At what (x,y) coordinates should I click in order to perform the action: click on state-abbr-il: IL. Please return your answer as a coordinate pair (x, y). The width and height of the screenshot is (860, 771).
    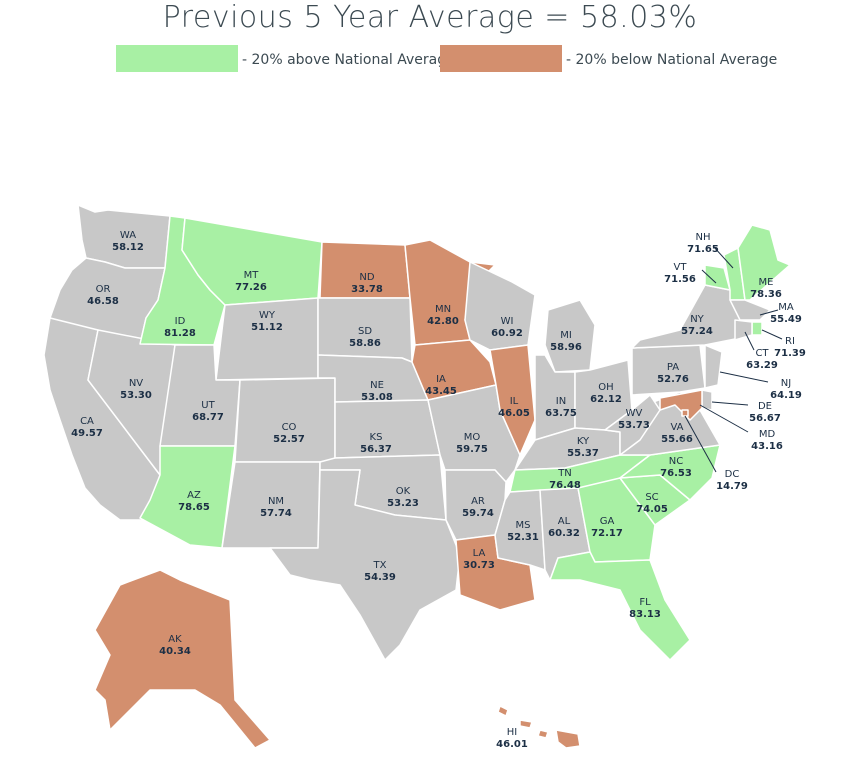
    Looking at the image, I should click on (514, 401).